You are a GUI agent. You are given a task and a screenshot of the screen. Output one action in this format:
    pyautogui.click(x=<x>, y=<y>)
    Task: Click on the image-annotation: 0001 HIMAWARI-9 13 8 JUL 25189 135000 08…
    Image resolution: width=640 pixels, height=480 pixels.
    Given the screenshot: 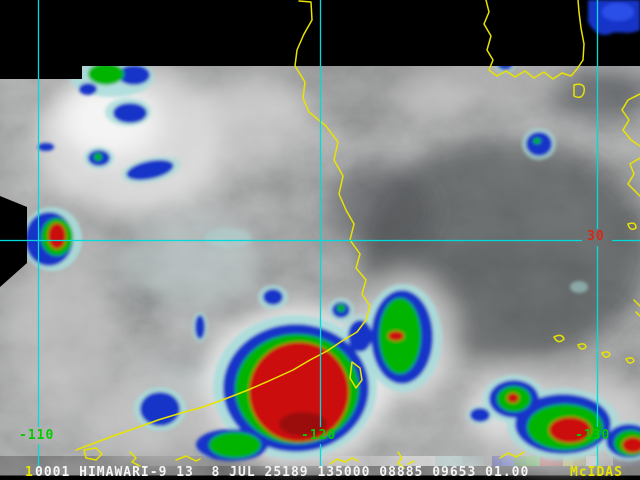 What is the action you would take?
    pyautogui.click(x=282, y=472)
    